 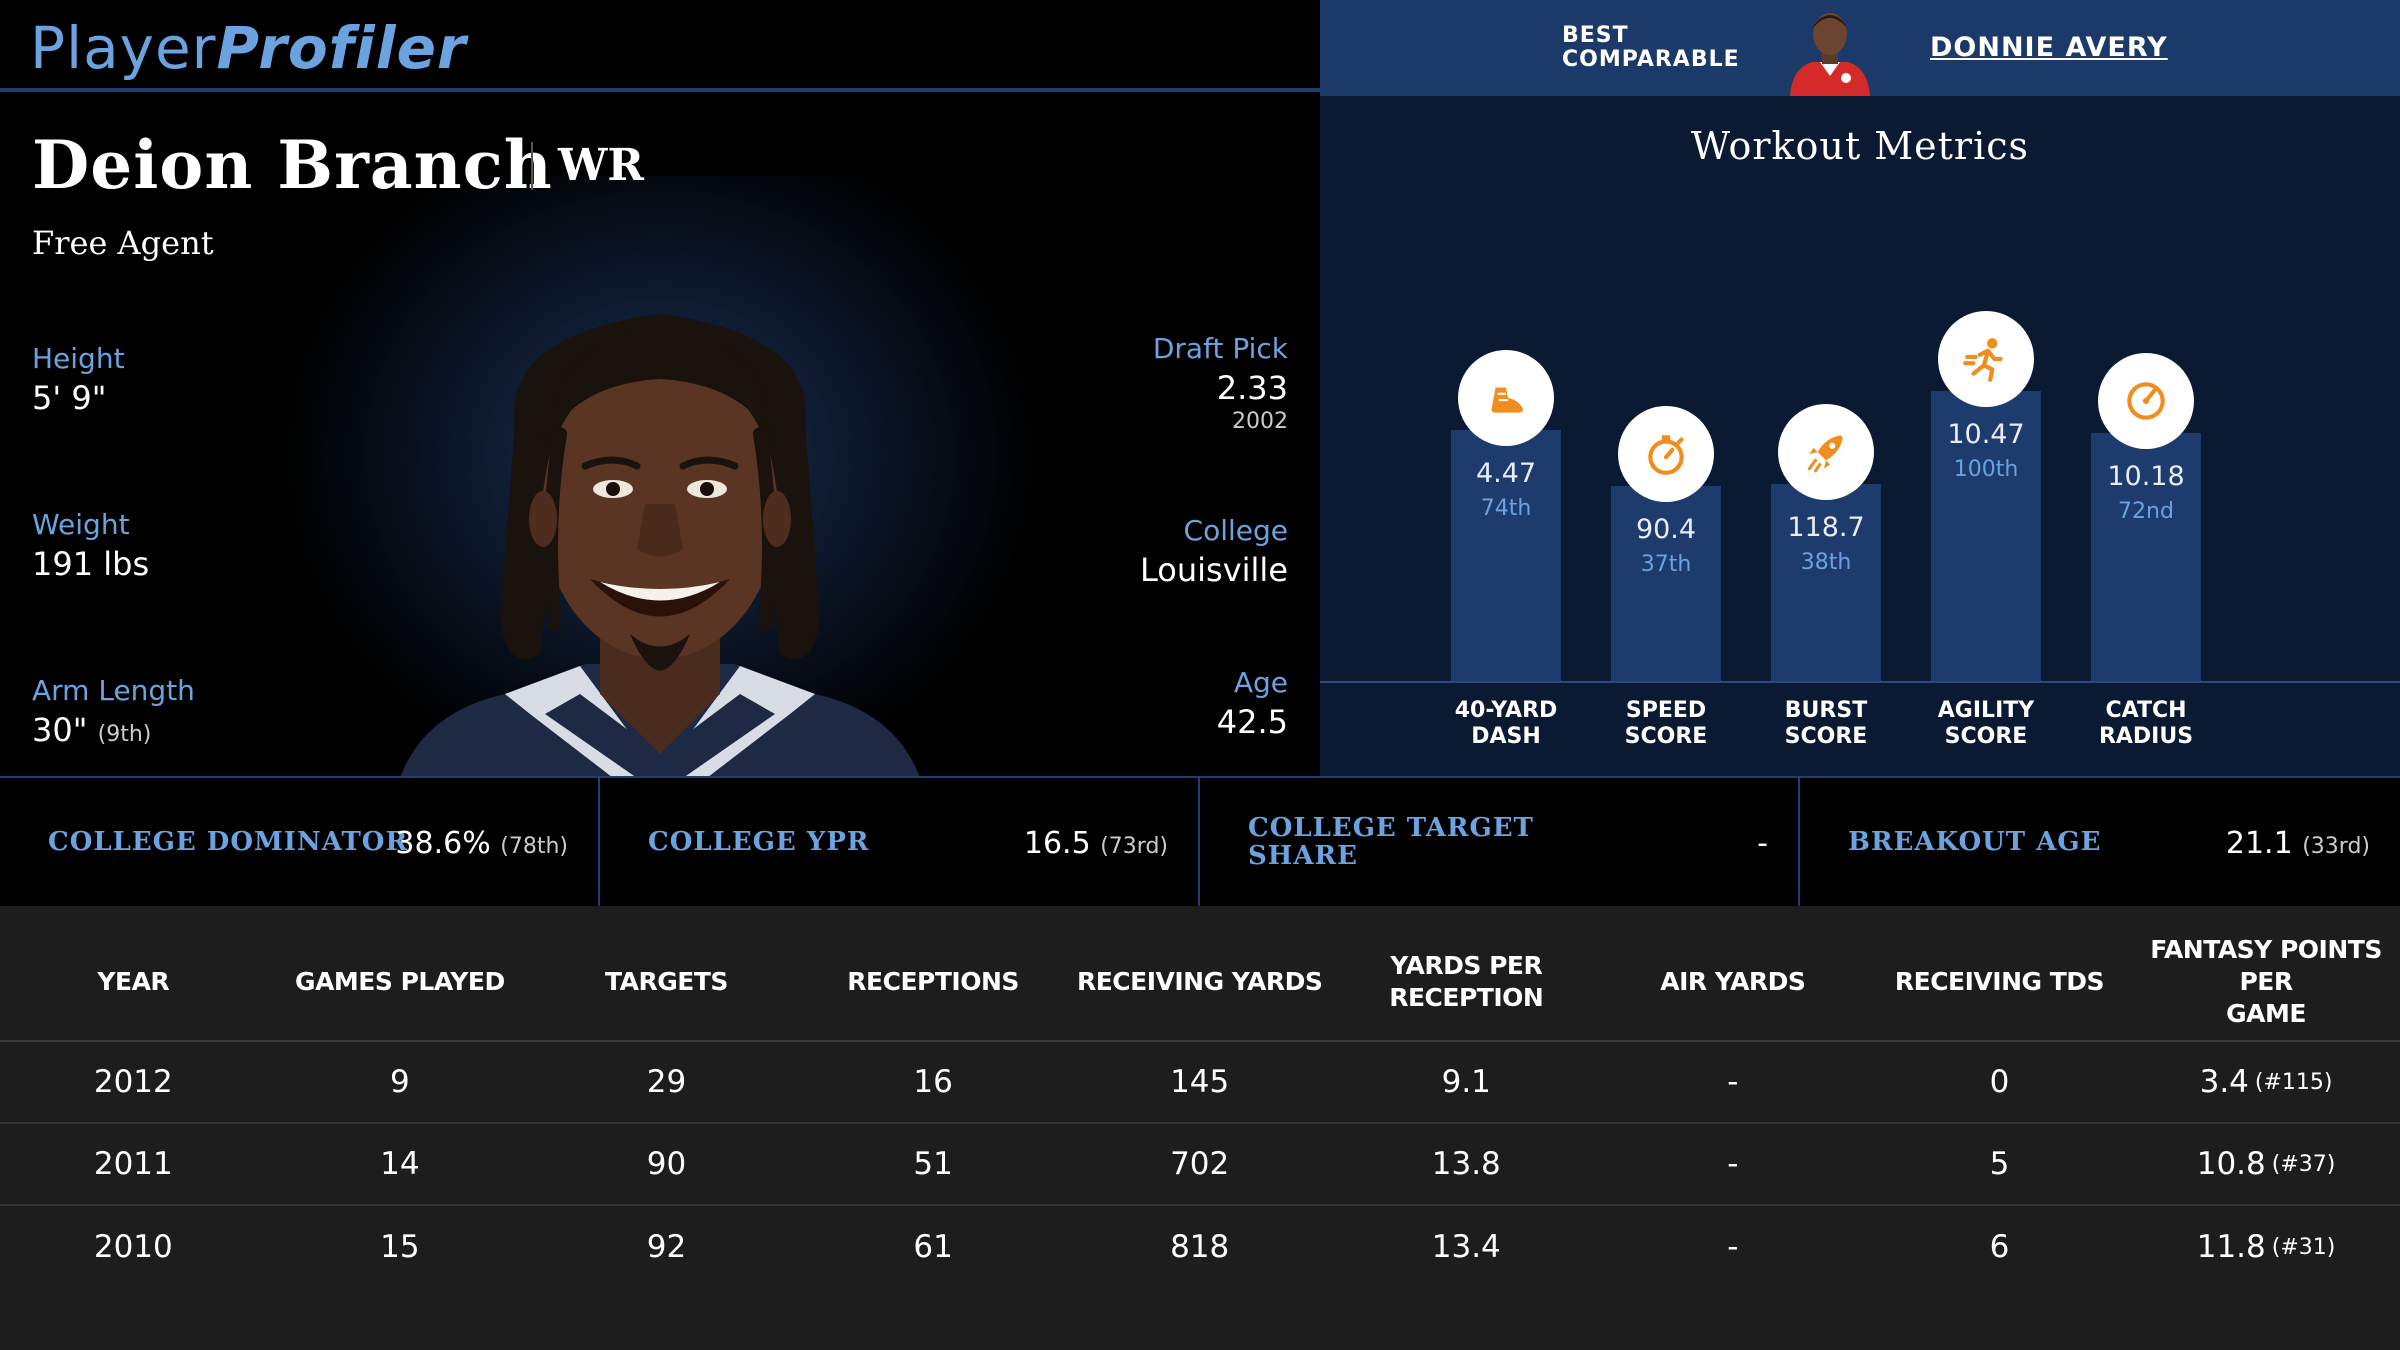 I want to click on age-stat: Age 42.5, so click(x=1252, y=703).